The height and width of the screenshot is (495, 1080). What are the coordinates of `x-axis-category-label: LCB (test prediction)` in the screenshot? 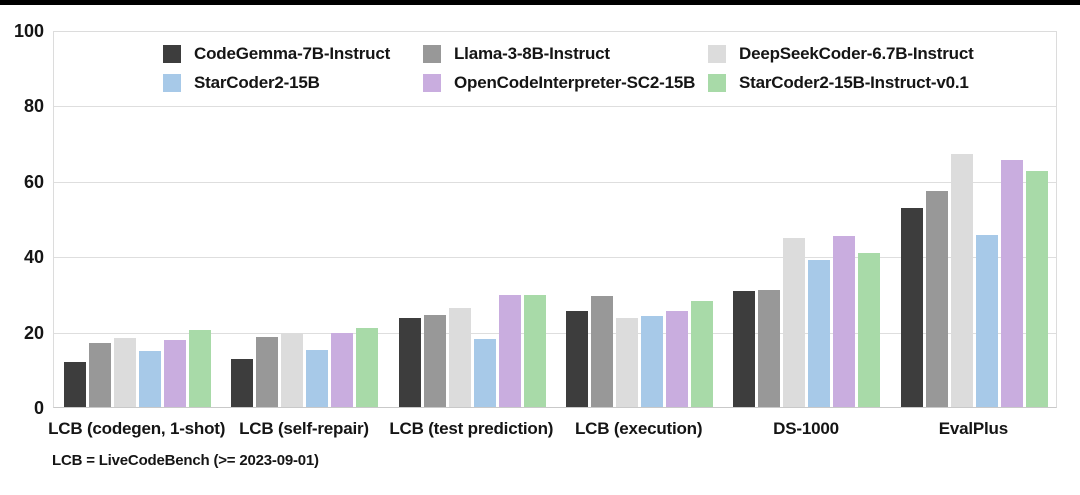 It's located at (471, 428).